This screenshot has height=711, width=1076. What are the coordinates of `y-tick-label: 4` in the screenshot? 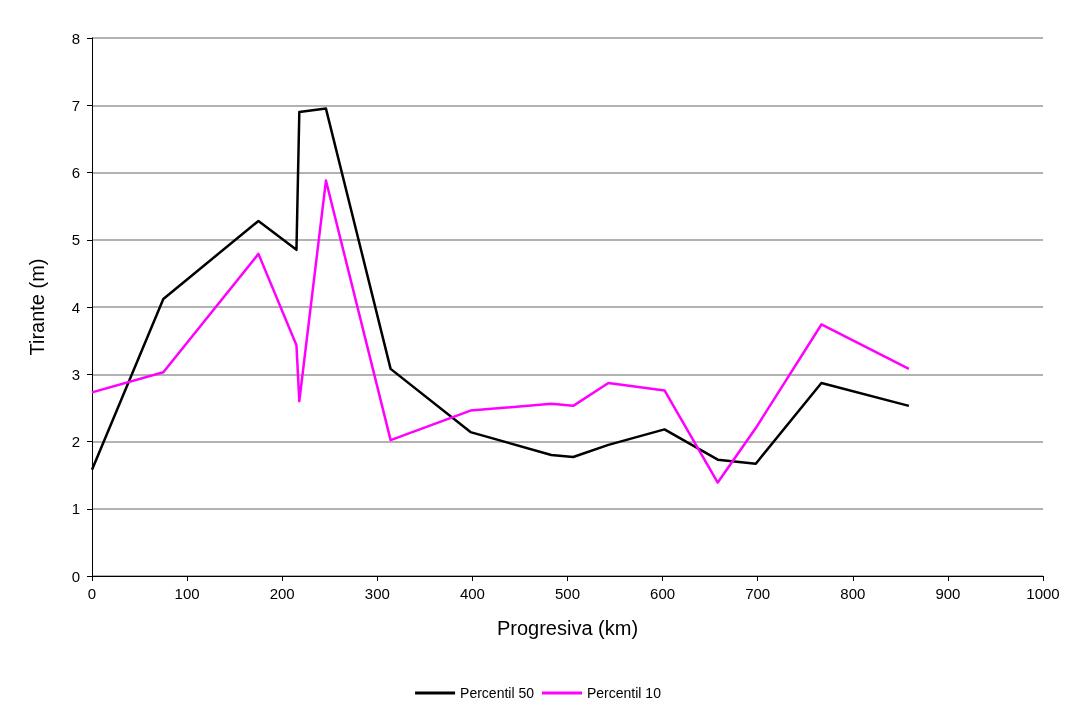 It's located at (75, 307).